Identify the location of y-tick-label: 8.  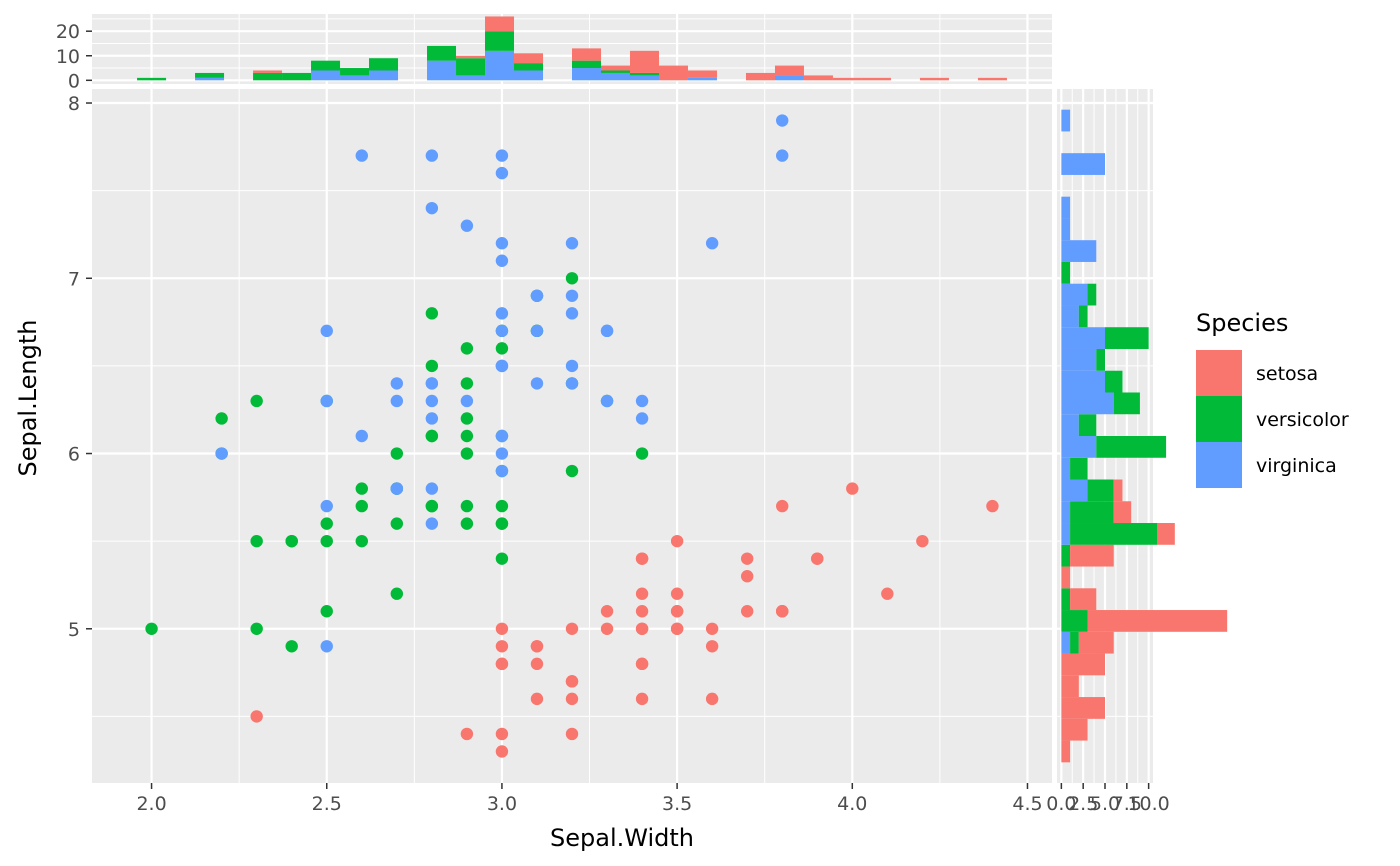
(74, 104).